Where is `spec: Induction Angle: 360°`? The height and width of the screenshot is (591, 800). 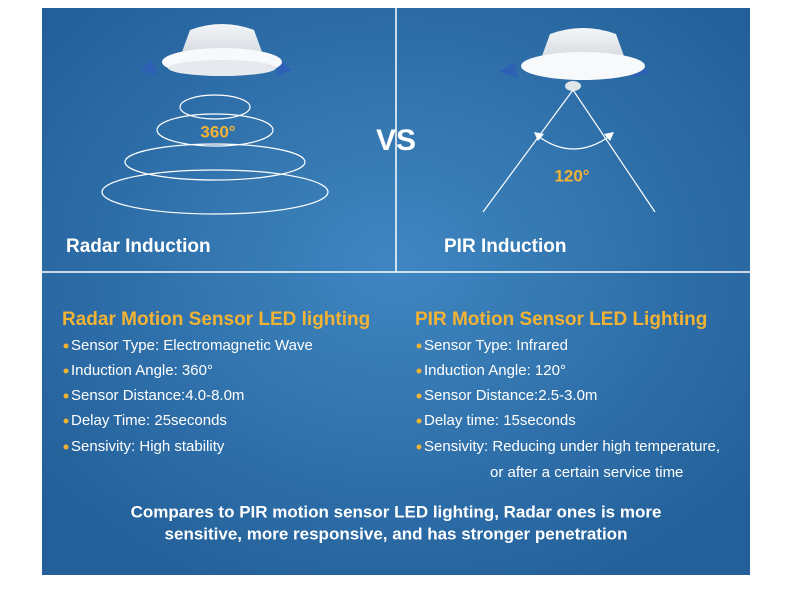 spec: Induction Angle: 360° is located at coordinates (142, 370).